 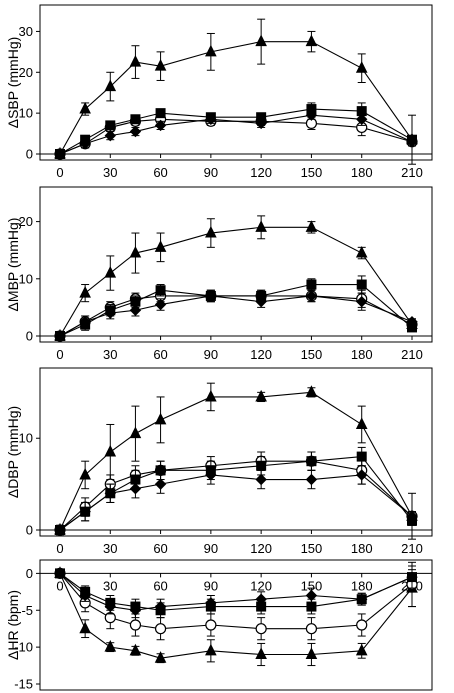 I want to click on y-axis-label: ΔMBP (mmHg), so click(x=13, y=265).